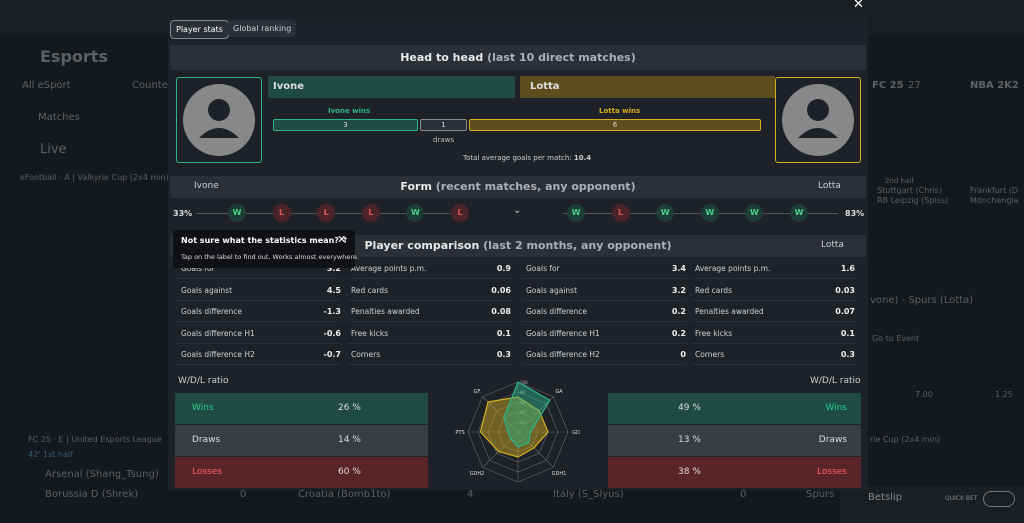 The image size is (1024, 523). What do you see at coordinates (219, 120) in the screenshot?
I see `avatar` at bounding box center [219, 120].